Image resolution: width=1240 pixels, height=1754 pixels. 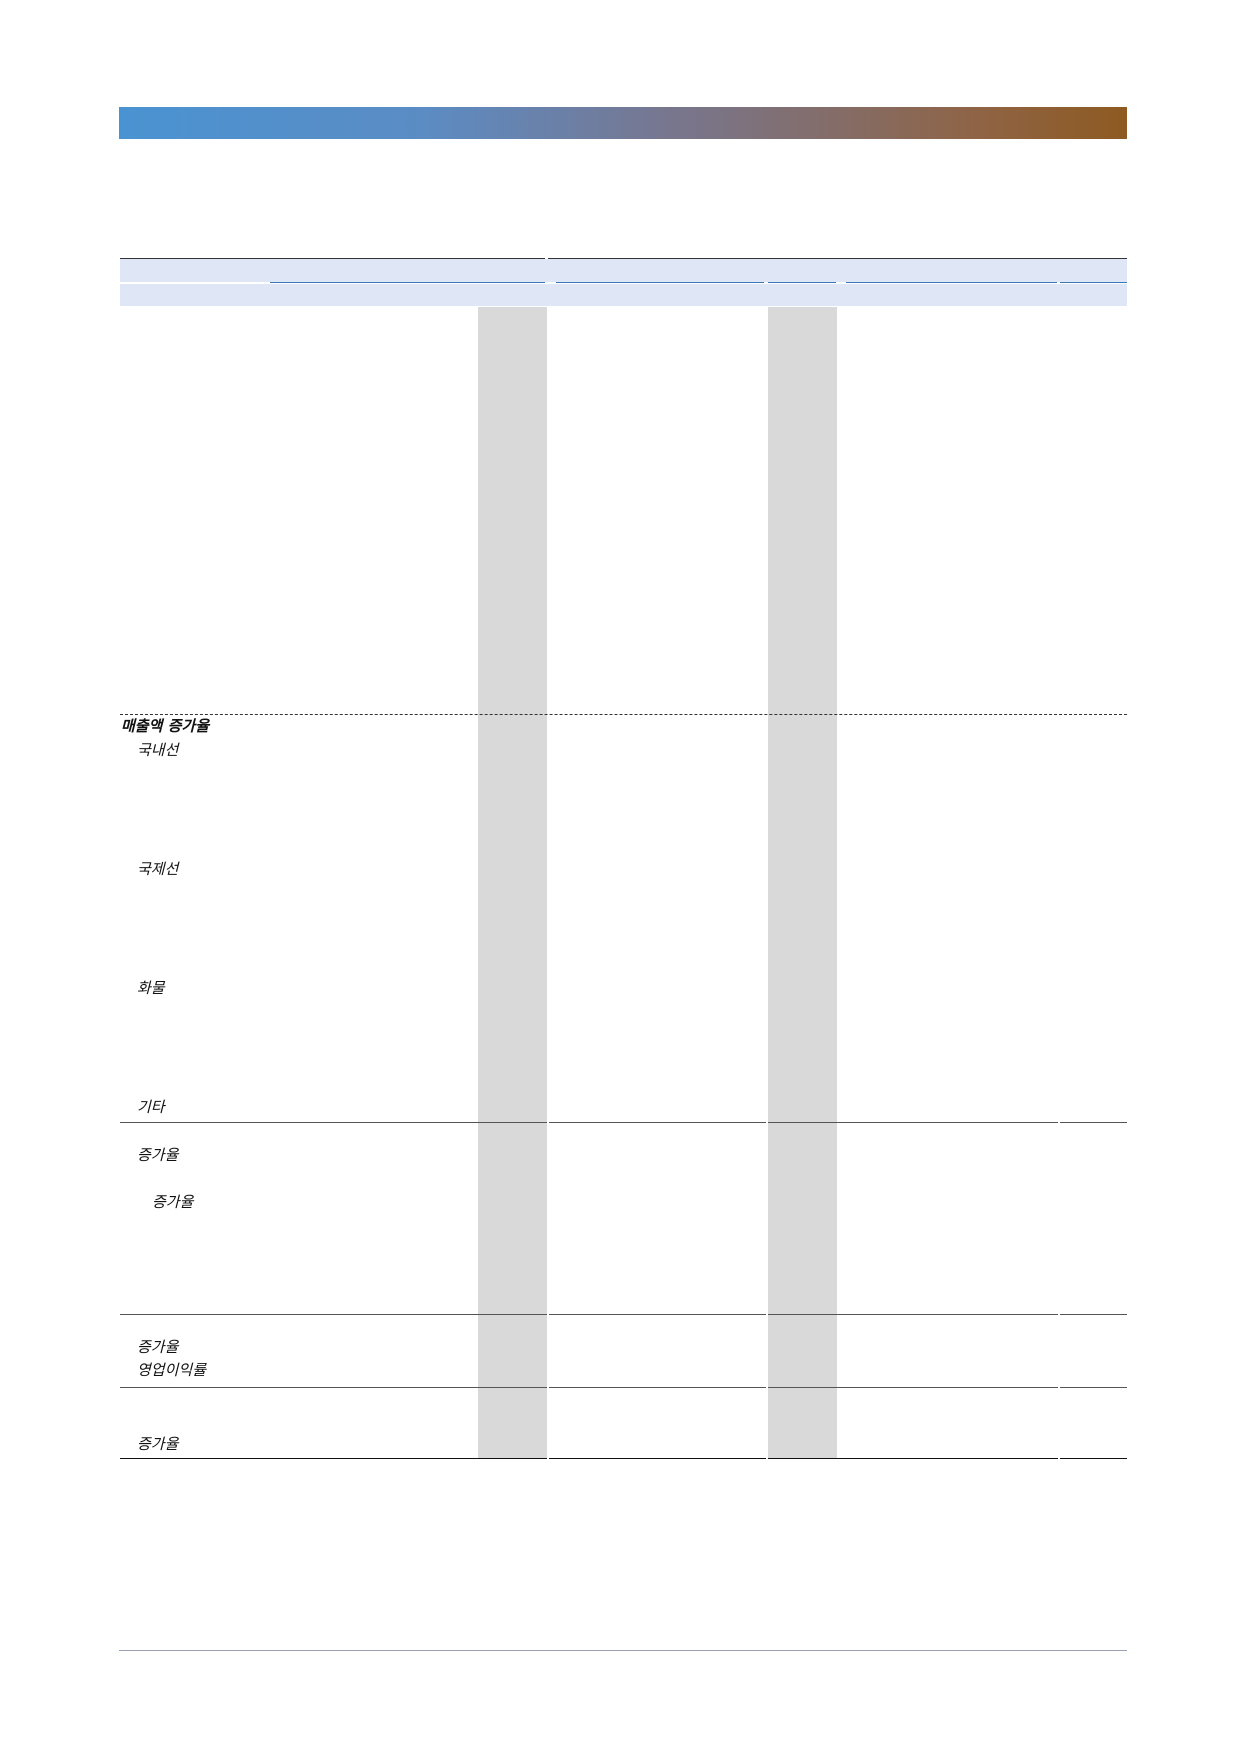 I want to click on row-label-cargo: 화물, so click(x=151, y=988).